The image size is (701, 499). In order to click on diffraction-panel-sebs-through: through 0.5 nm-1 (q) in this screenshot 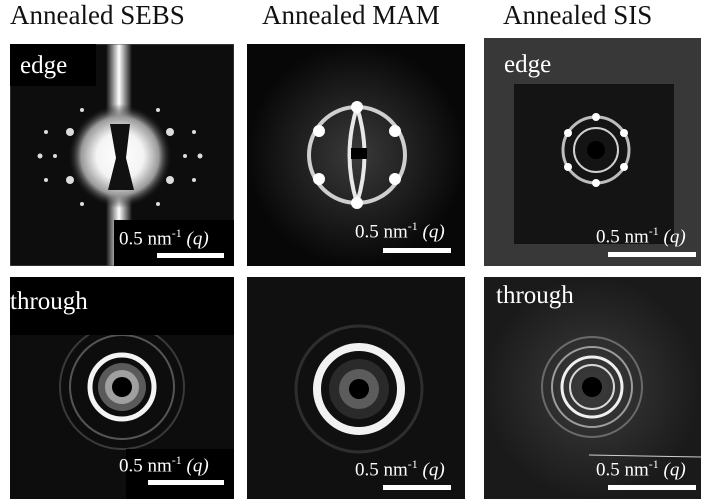, I will do `click(122, 388)`.